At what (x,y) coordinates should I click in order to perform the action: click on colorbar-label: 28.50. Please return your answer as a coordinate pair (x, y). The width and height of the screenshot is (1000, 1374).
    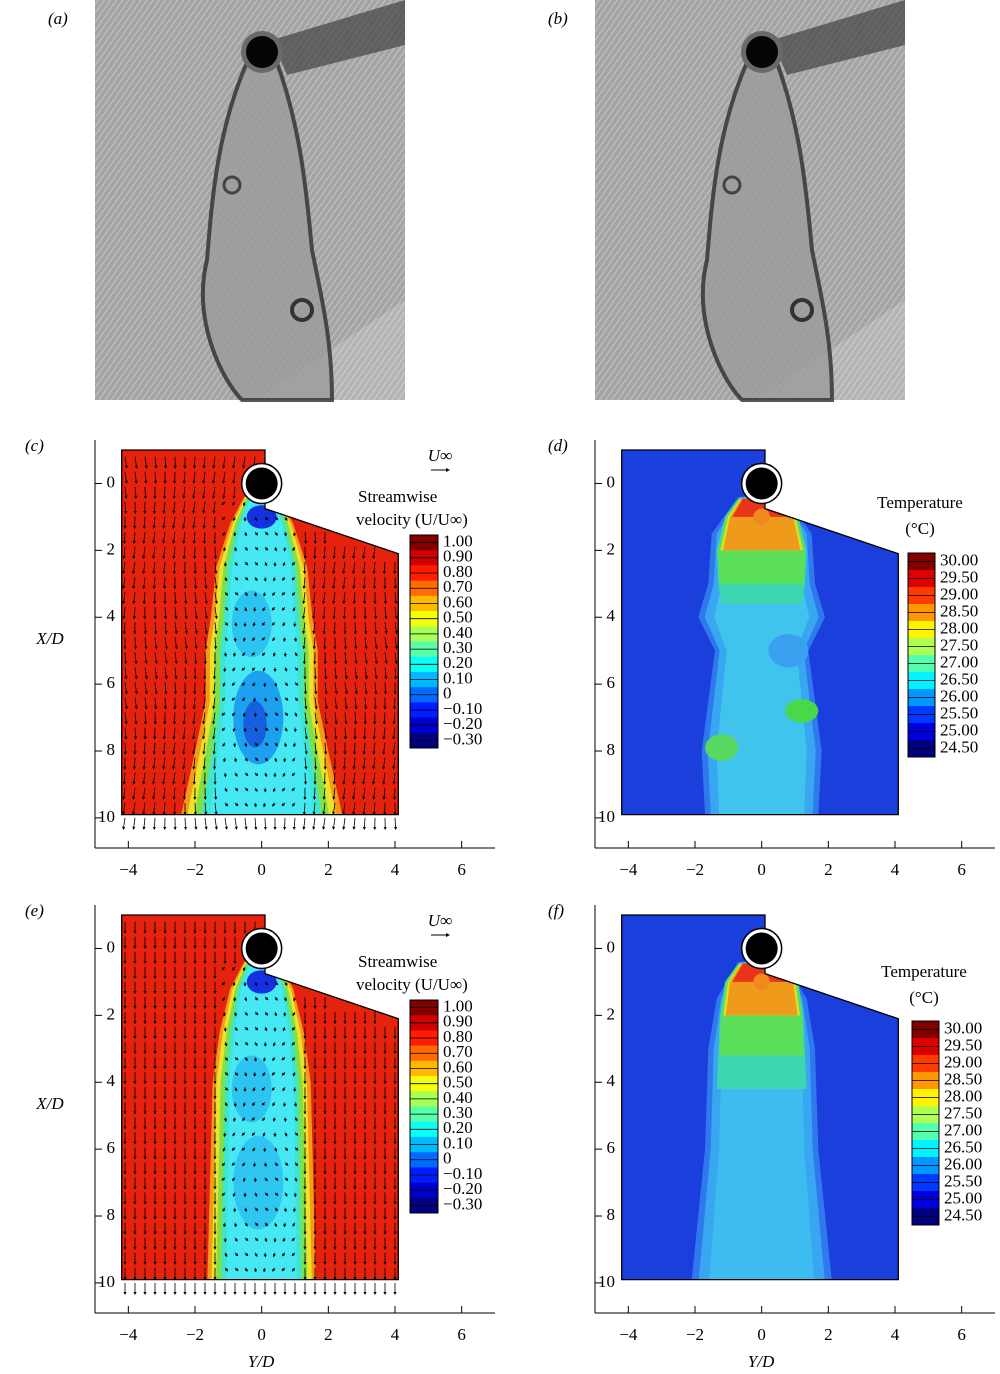
    Looking at the image, I should click on (963, 1078).